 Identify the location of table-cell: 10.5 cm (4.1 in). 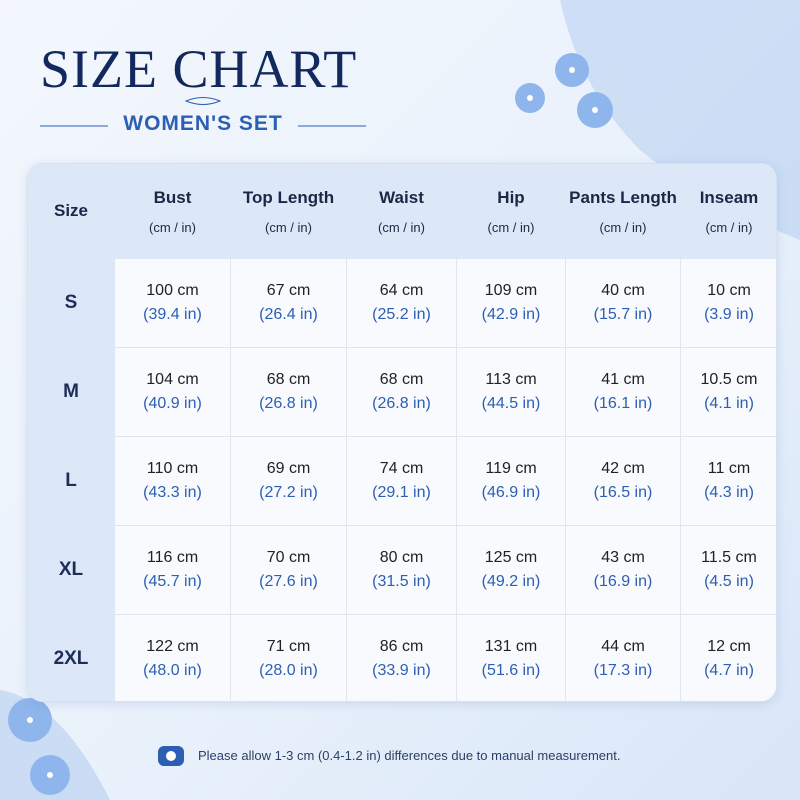
(728, 392).